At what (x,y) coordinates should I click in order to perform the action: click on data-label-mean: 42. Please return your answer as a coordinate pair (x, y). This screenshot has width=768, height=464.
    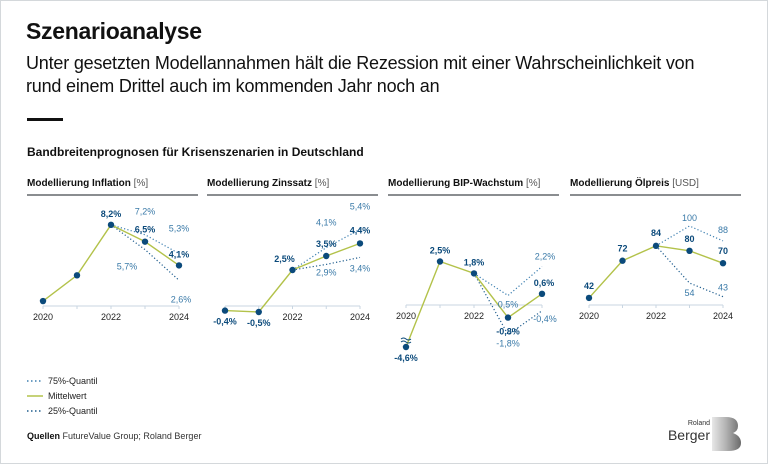
    Looking at the image, I should click on (589, 286).